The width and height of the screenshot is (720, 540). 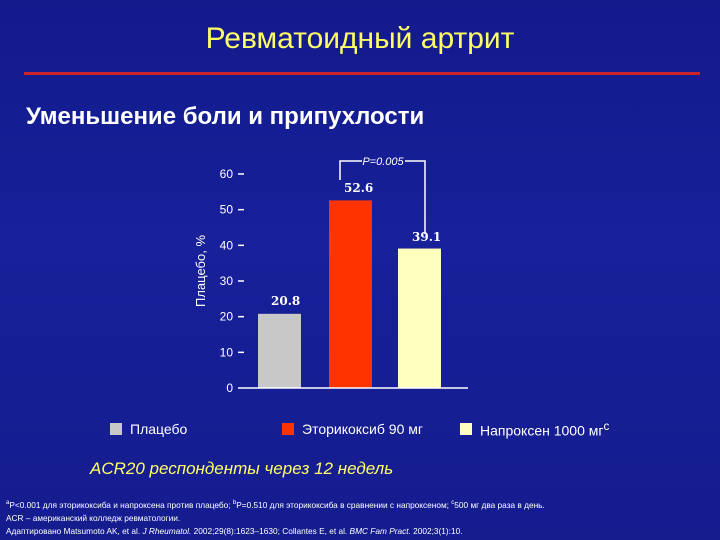 What do you see at coordinates (426, 237) in the screenshot?
I see `data-label: 39.1` at bounding box center [426, 237].